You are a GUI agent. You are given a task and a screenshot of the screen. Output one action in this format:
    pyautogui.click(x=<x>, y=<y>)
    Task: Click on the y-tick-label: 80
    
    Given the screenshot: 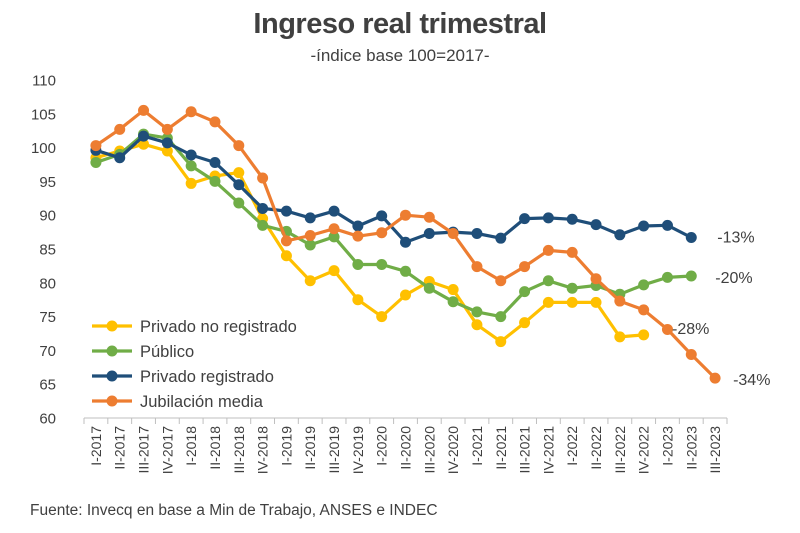 What is the action you would take?
    pyautogui.click(x=47, y=283)
    